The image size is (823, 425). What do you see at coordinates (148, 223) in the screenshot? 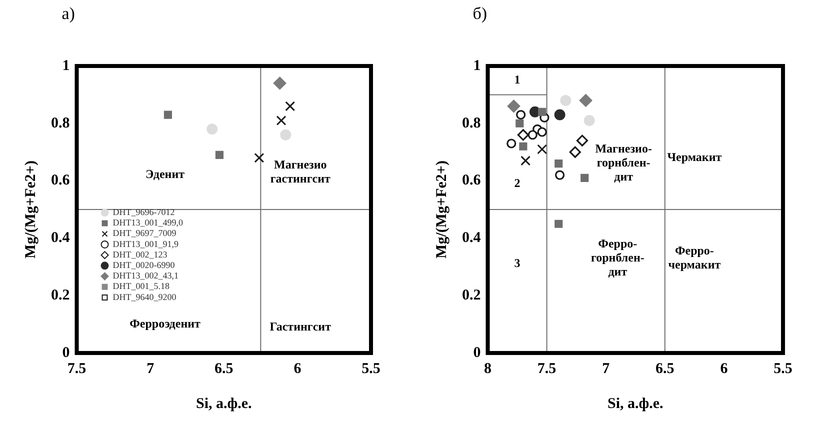
I see `legend-label: DHT13_001_499,0` at bounding box center [148, 223].